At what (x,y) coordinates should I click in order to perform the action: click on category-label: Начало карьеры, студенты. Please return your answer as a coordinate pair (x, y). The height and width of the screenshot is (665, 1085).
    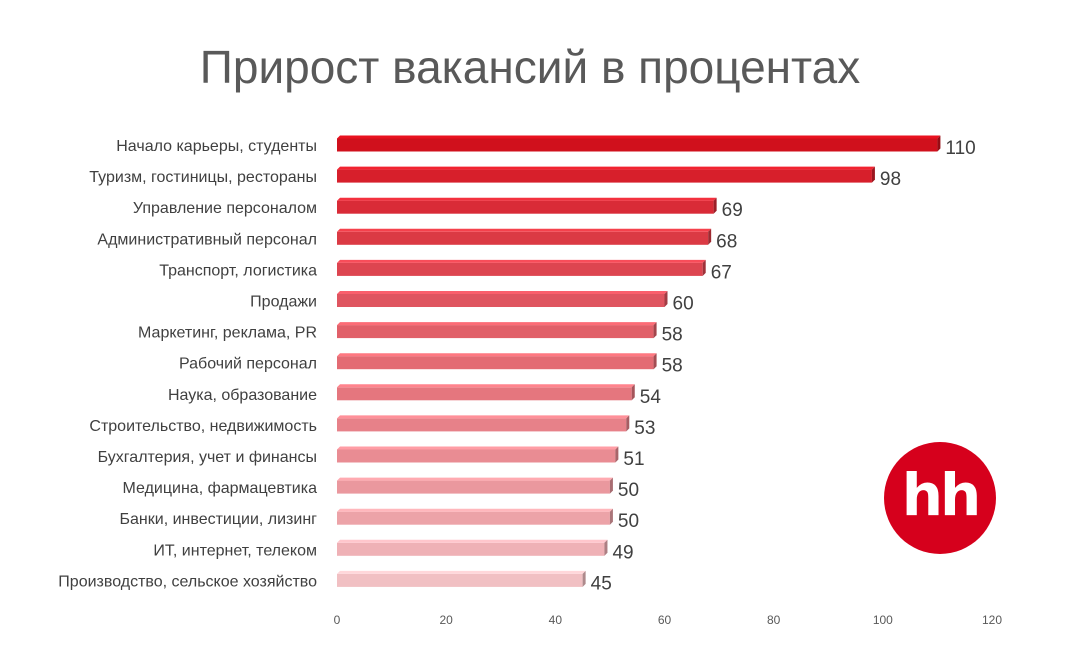
    Looking at the image, I should click on (216, 146).